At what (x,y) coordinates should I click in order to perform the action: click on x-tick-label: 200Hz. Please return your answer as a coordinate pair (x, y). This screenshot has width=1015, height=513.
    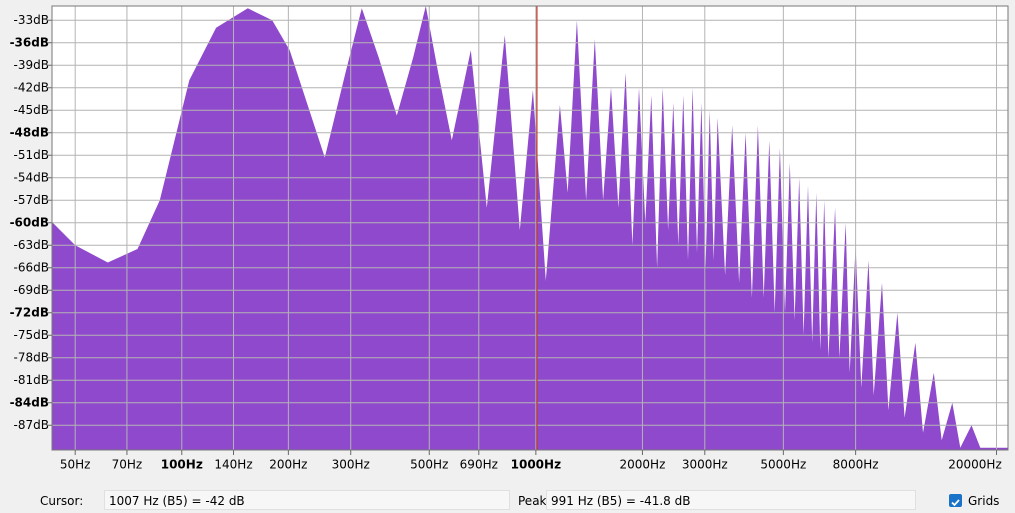
    Looking at the image, I should click on (288, 465).